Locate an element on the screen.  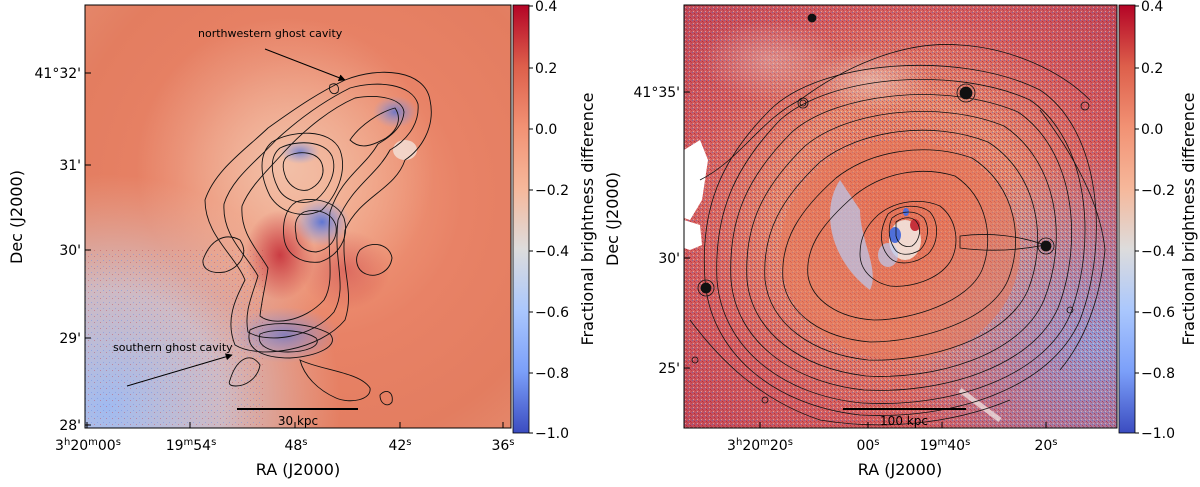
right-cb-tick-1: 0.4 is located at coordinates (1152, 7).